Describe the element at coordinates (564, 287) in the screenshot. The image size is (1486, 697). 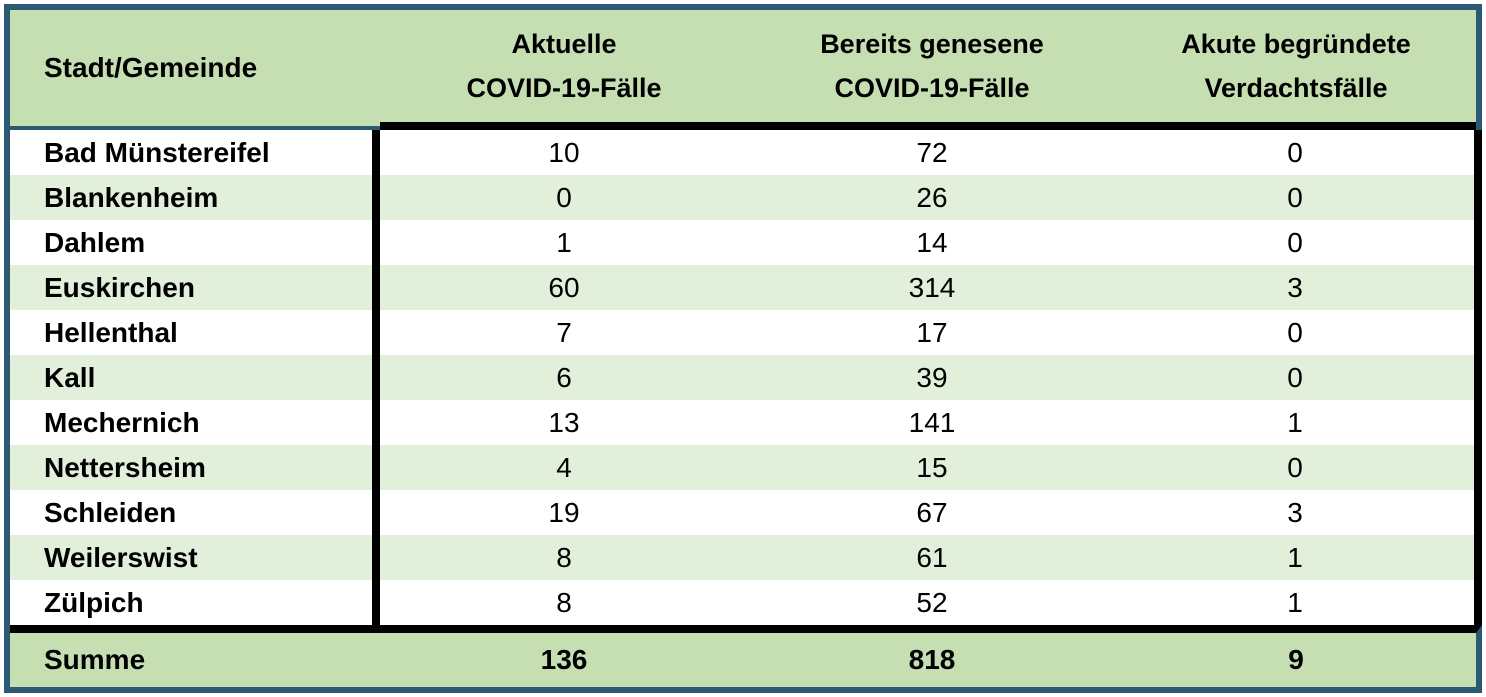
I see `current-cases-cell: 60` at that location.